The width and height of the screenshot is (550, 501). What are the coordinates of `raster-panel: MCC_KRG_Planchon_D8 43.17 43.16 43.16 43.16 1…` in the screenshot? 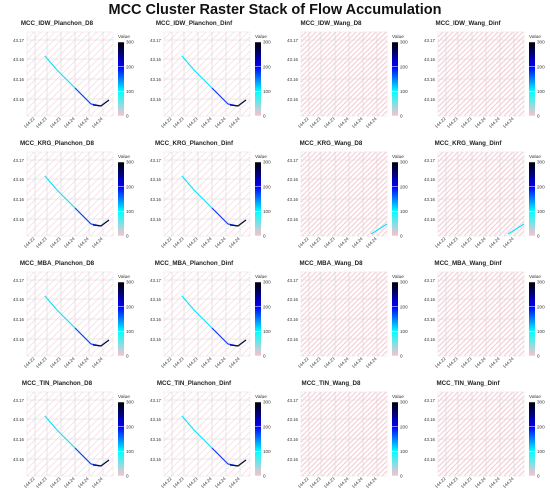 It's located at (69, 200).